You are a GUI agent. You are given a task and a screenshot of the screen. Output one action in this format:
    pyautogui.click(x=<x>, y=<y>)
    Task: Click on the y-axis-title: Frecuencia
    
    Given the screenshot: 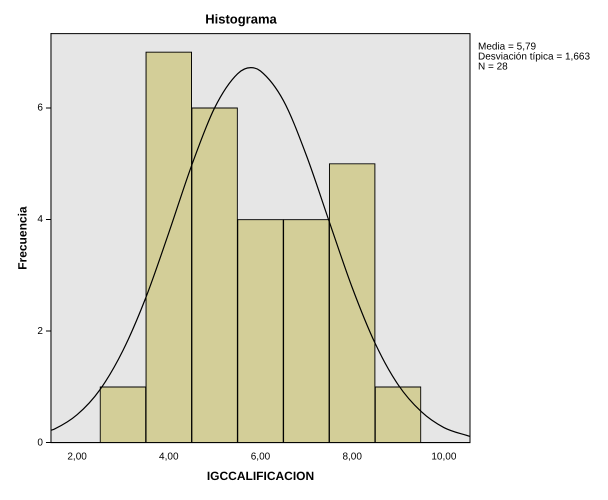 What is the action you would take?
    pyautogui.click(x=23, y=238)
    